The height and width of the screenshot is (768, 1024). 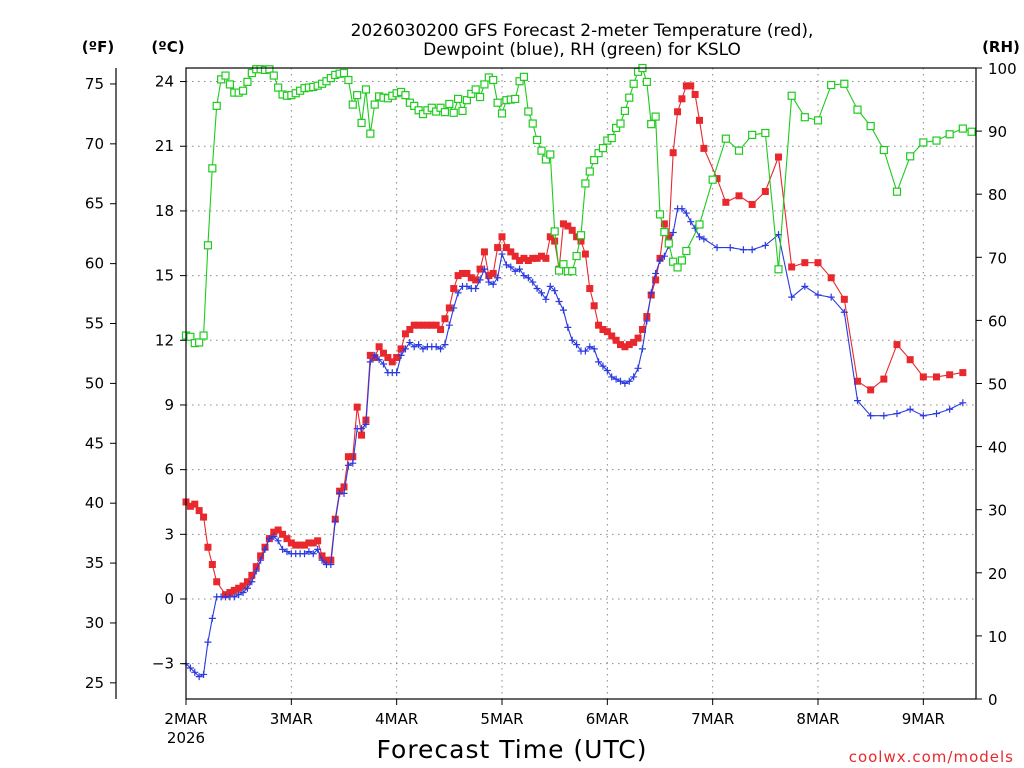 I want to click on time-tick-label: 4MAR, so click(x=396, y=719).